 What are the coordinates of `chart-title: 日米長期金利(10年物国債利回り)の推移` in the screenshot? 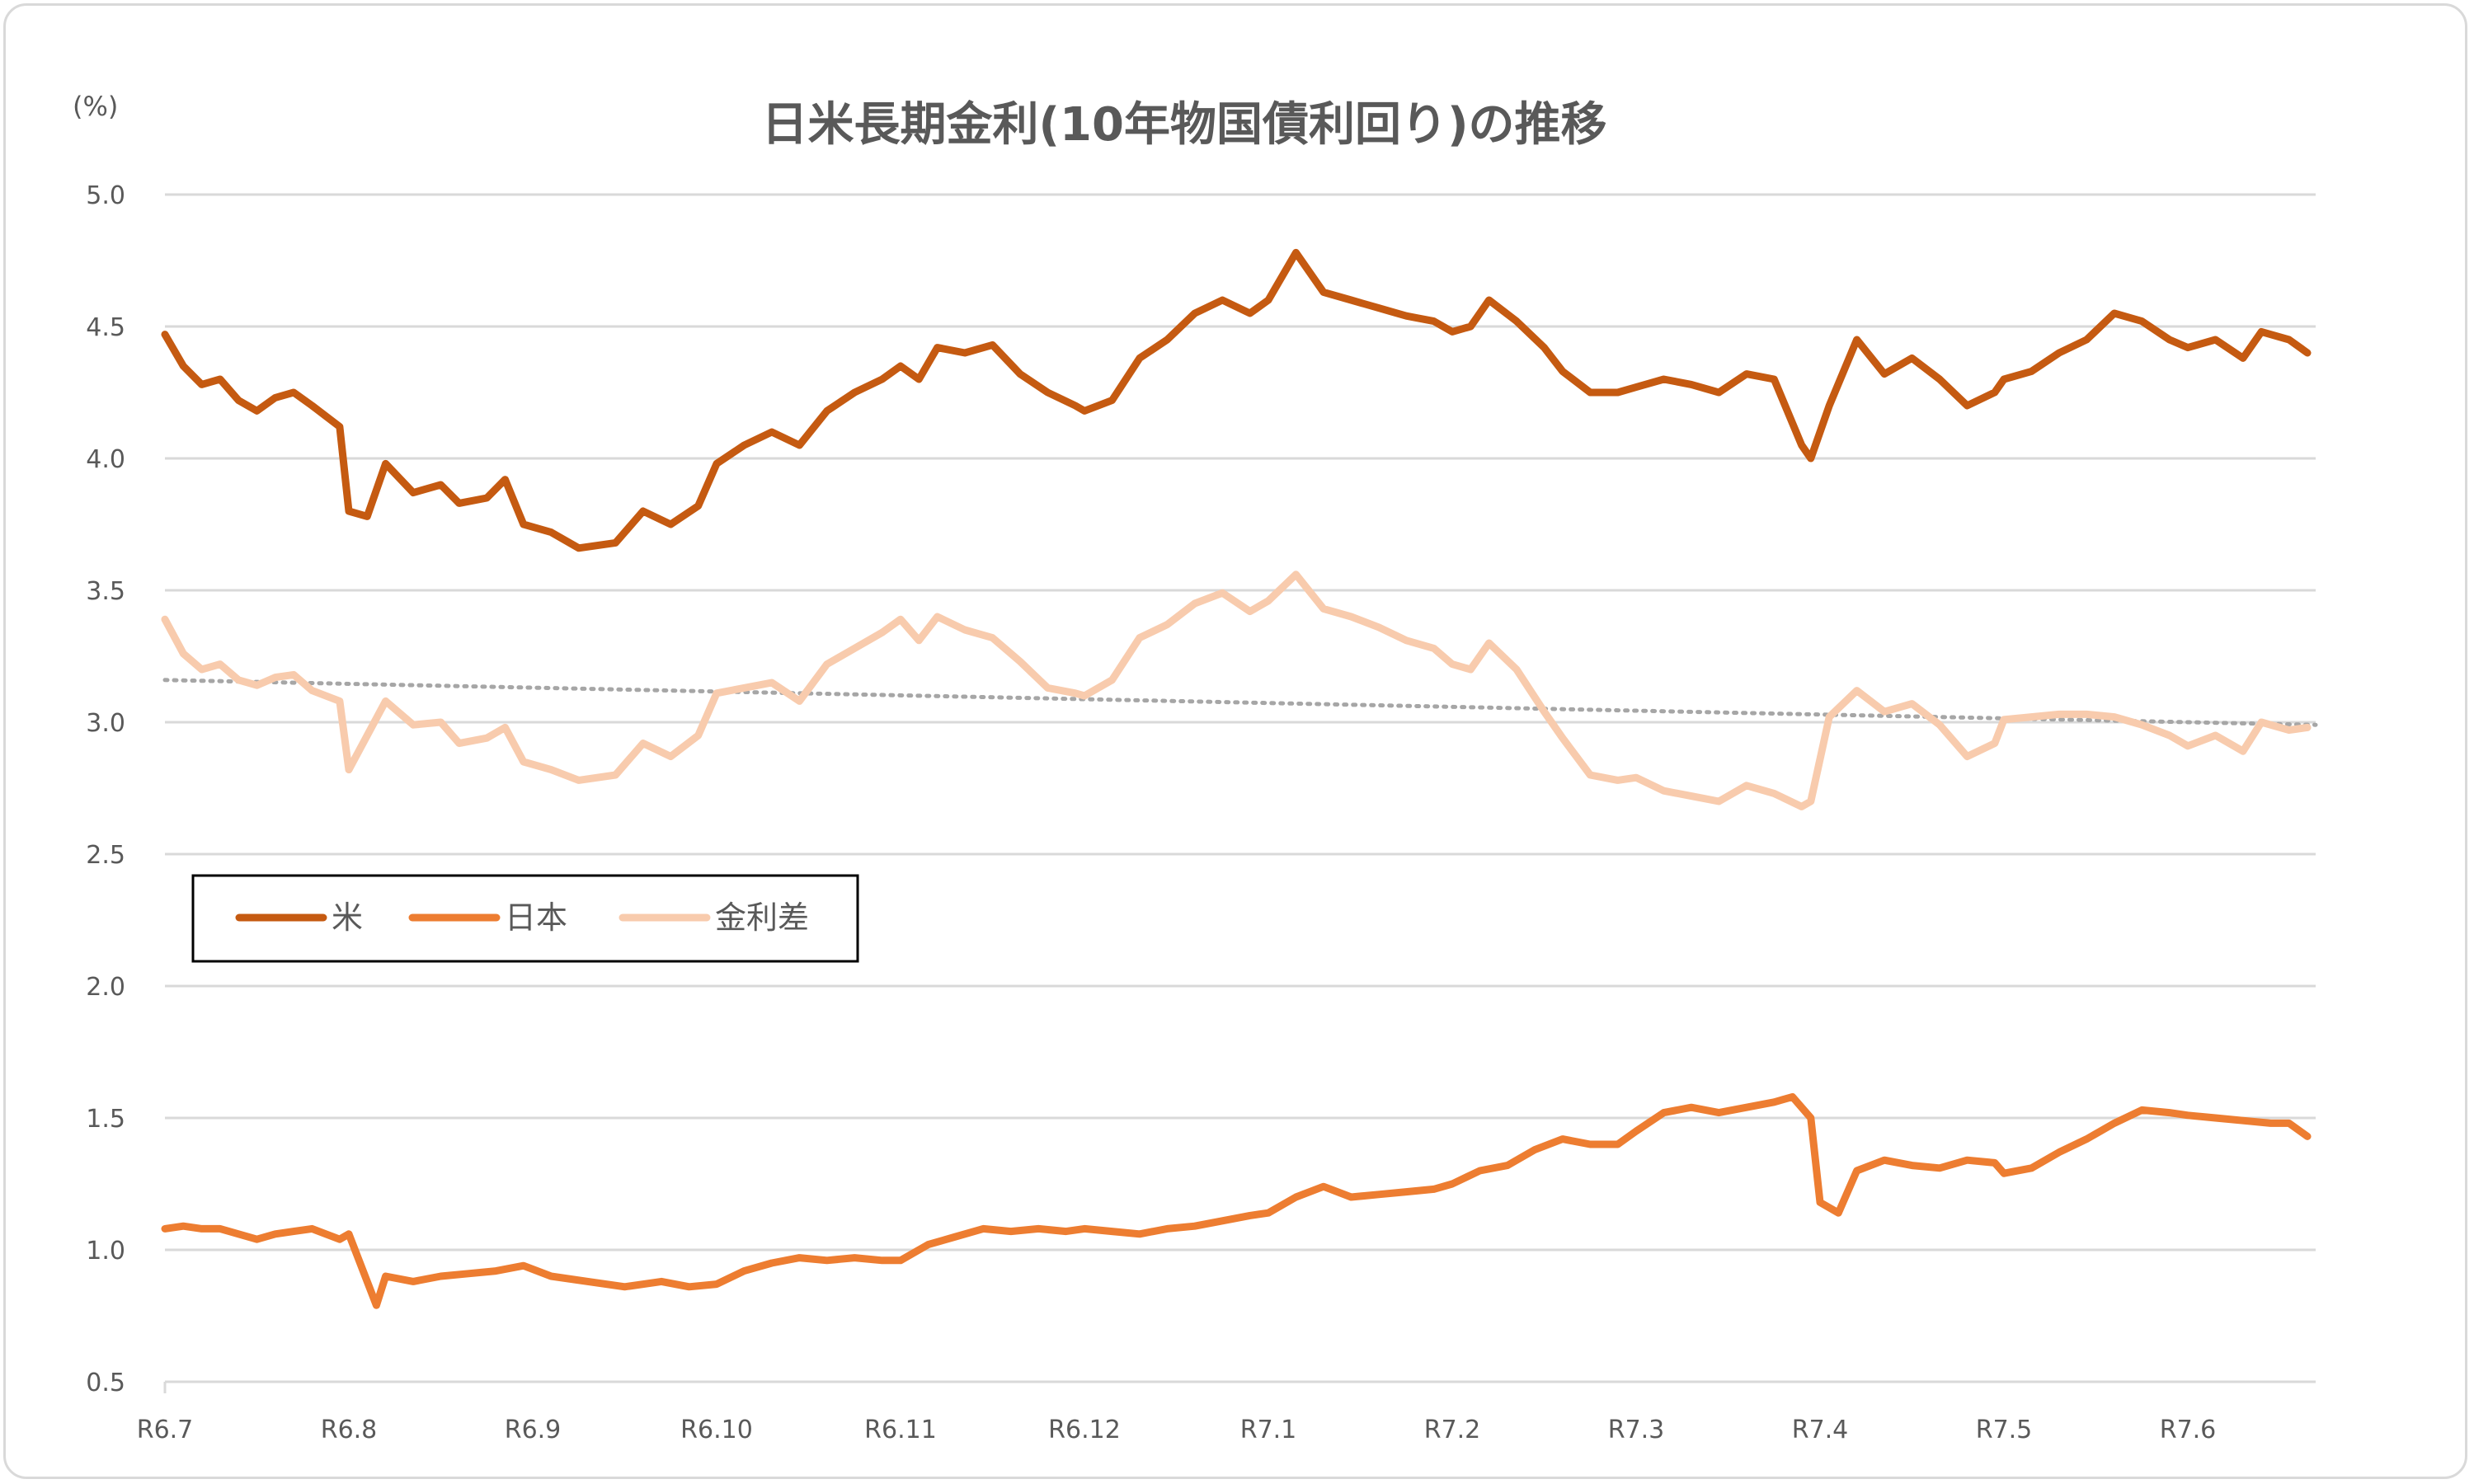 It's located at (1183, 125).